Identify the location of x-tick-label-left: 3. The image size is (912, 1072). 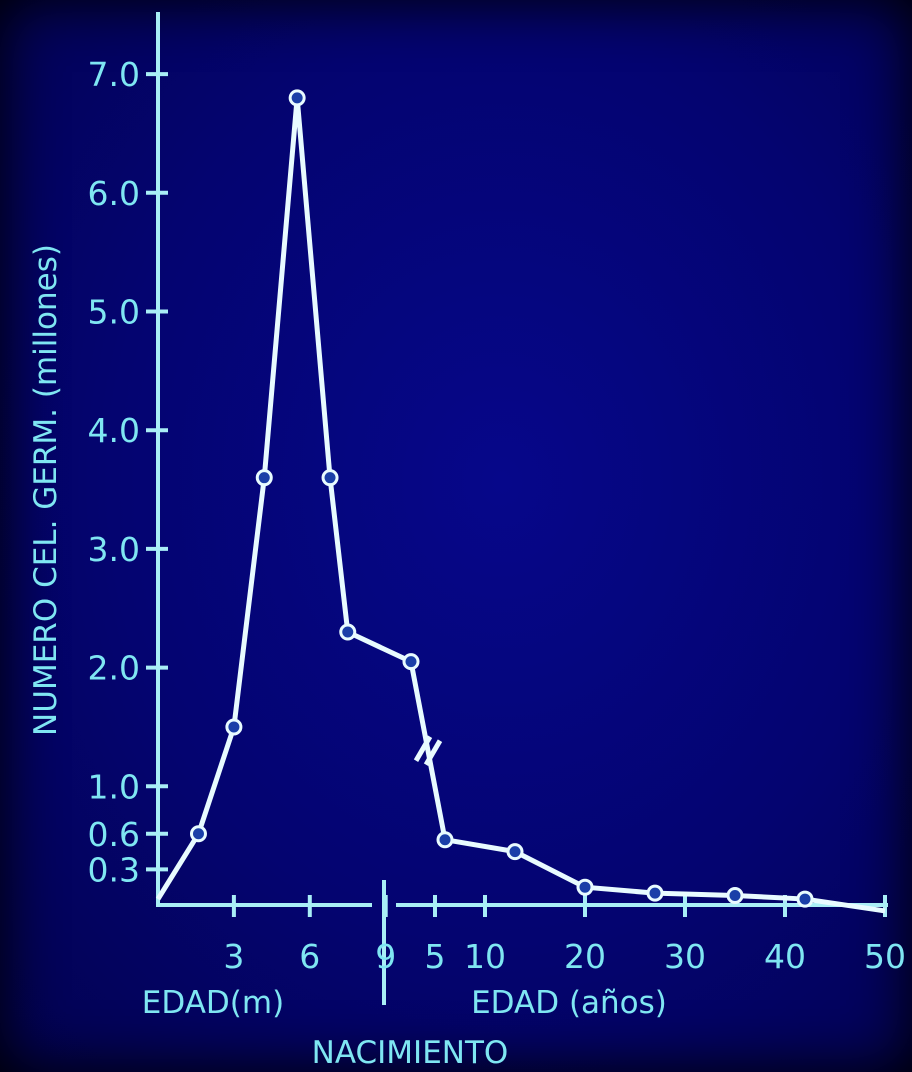
(233, 956).